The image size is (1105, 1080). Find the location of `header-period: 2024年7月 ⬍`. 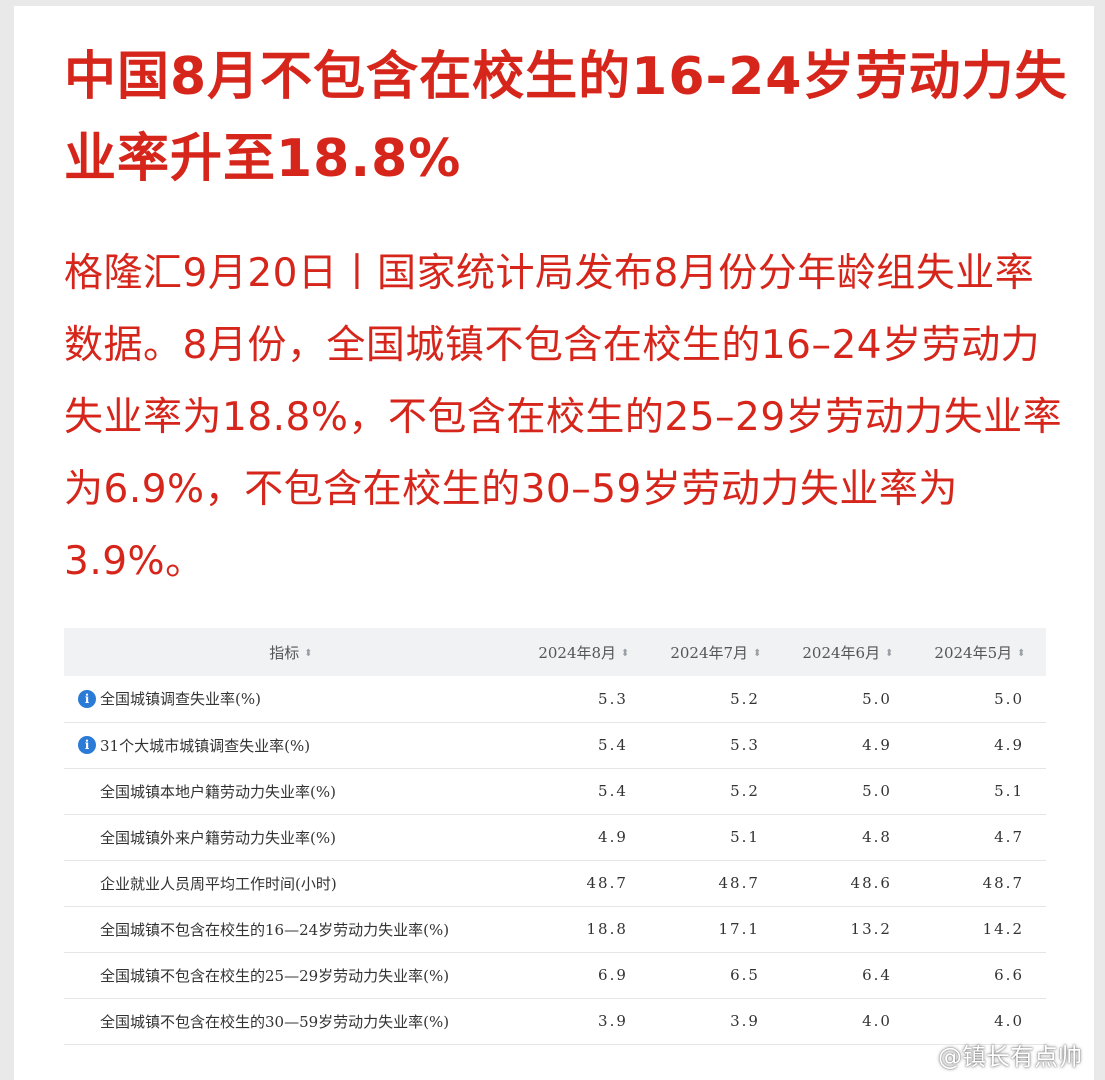

header-period: 2024年7月 ⬍ is located at coordinates (716, 652).